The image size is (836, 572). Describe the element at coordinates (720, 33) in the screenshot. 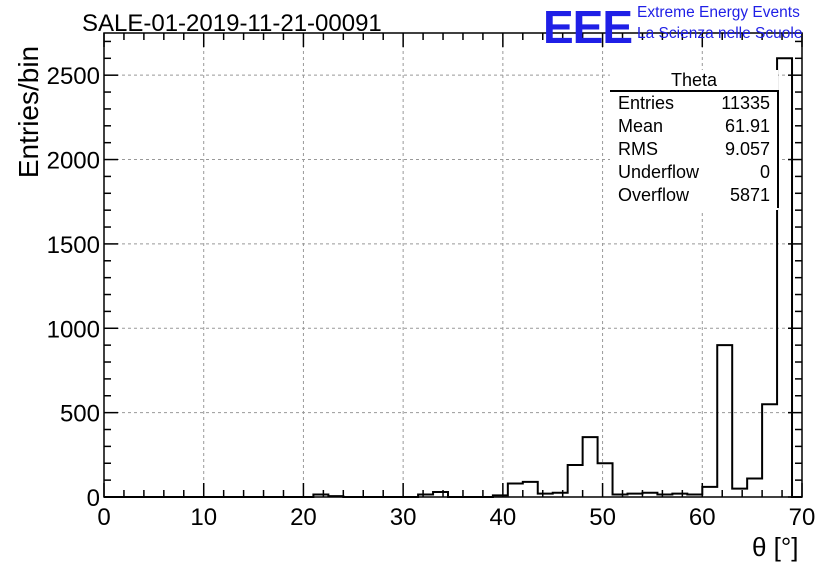

I see `logo-line-2: La Scienza nelle Scuole` at that location.